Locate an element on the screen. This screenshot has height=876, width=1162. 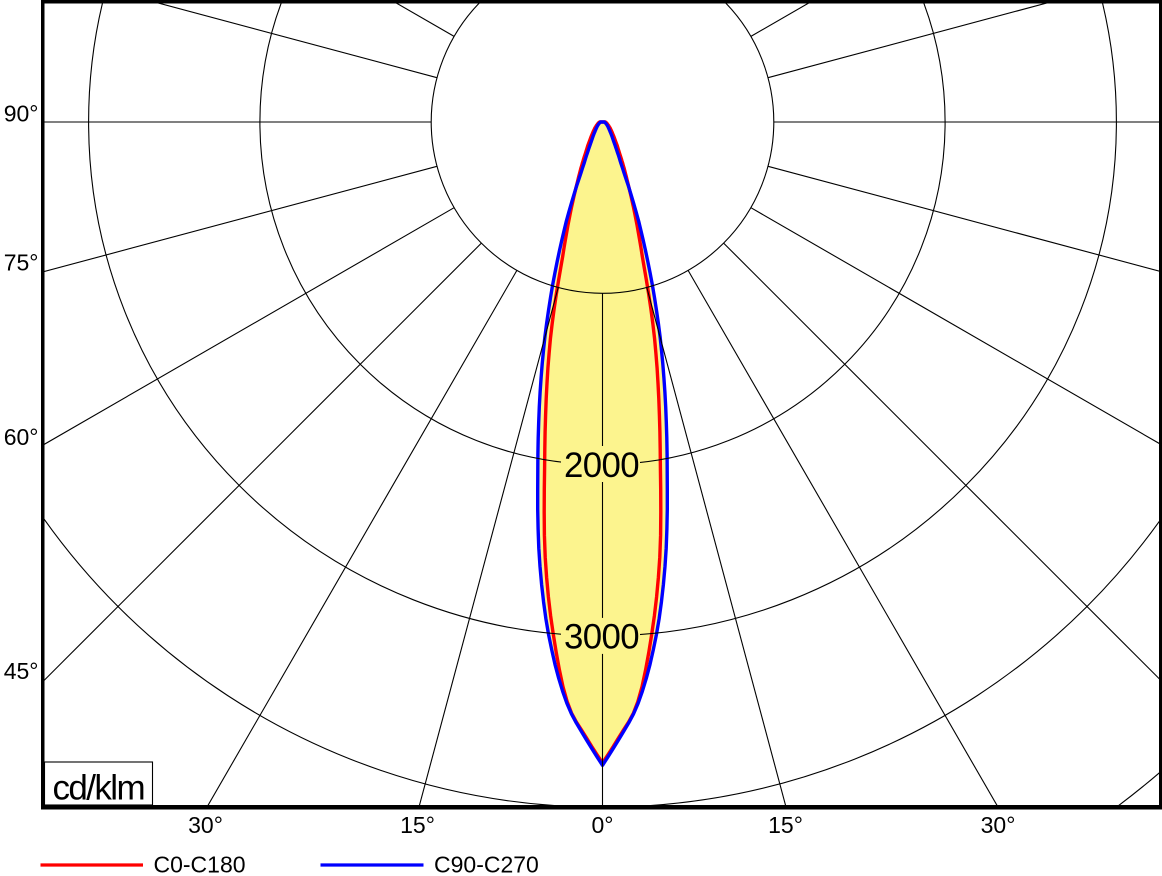
svg-text: 3000 is located at coordinates (601, 636).